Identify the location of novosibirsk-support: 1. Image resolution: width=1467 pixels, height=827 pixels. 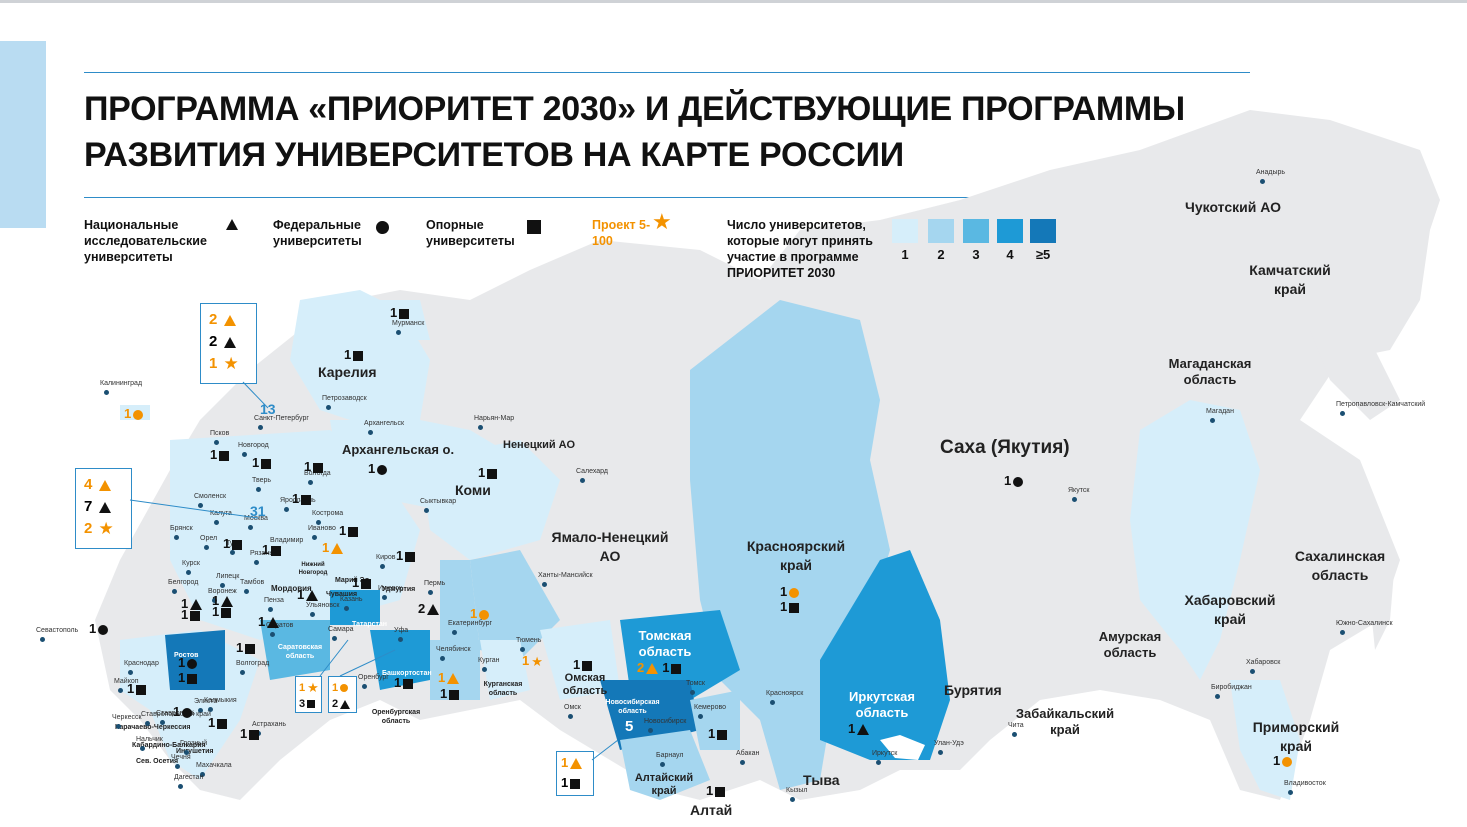
(575, 783).